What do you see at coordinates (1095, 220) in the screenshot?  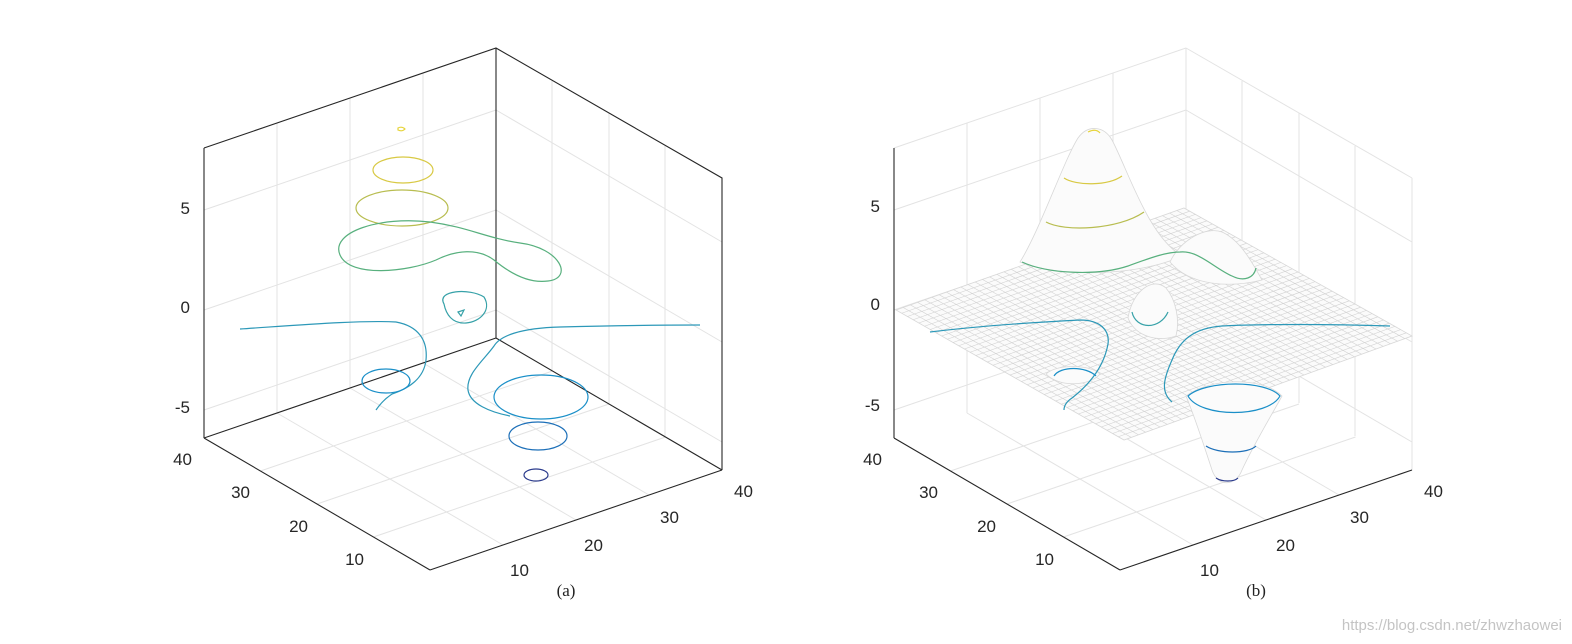 I see `contour-level-5-b` at bounding box center [1095, 220].